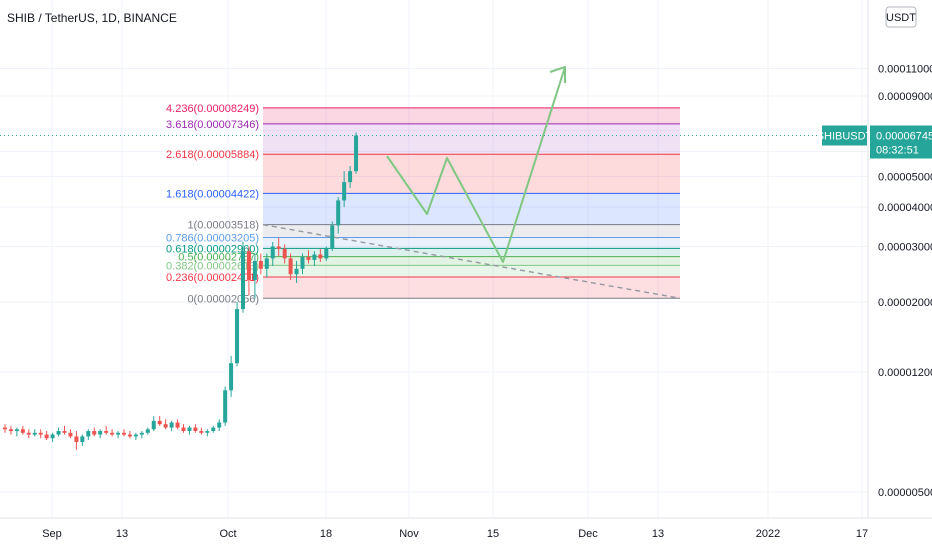 Image resolution: width=932 pixels, height=550 pixels. I want to click on price-tick-label: 0.00005000, so click(905, 178).